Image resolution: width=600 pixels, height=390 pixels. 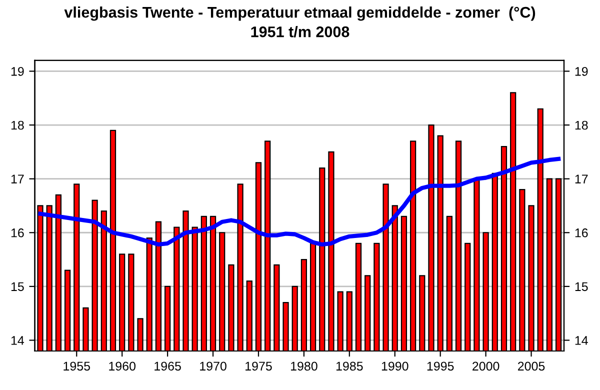 What do you see at coordinates (581, 125) in the screenshot?
I see `y2-tick-label: 18` at bounding box center [581, 125].